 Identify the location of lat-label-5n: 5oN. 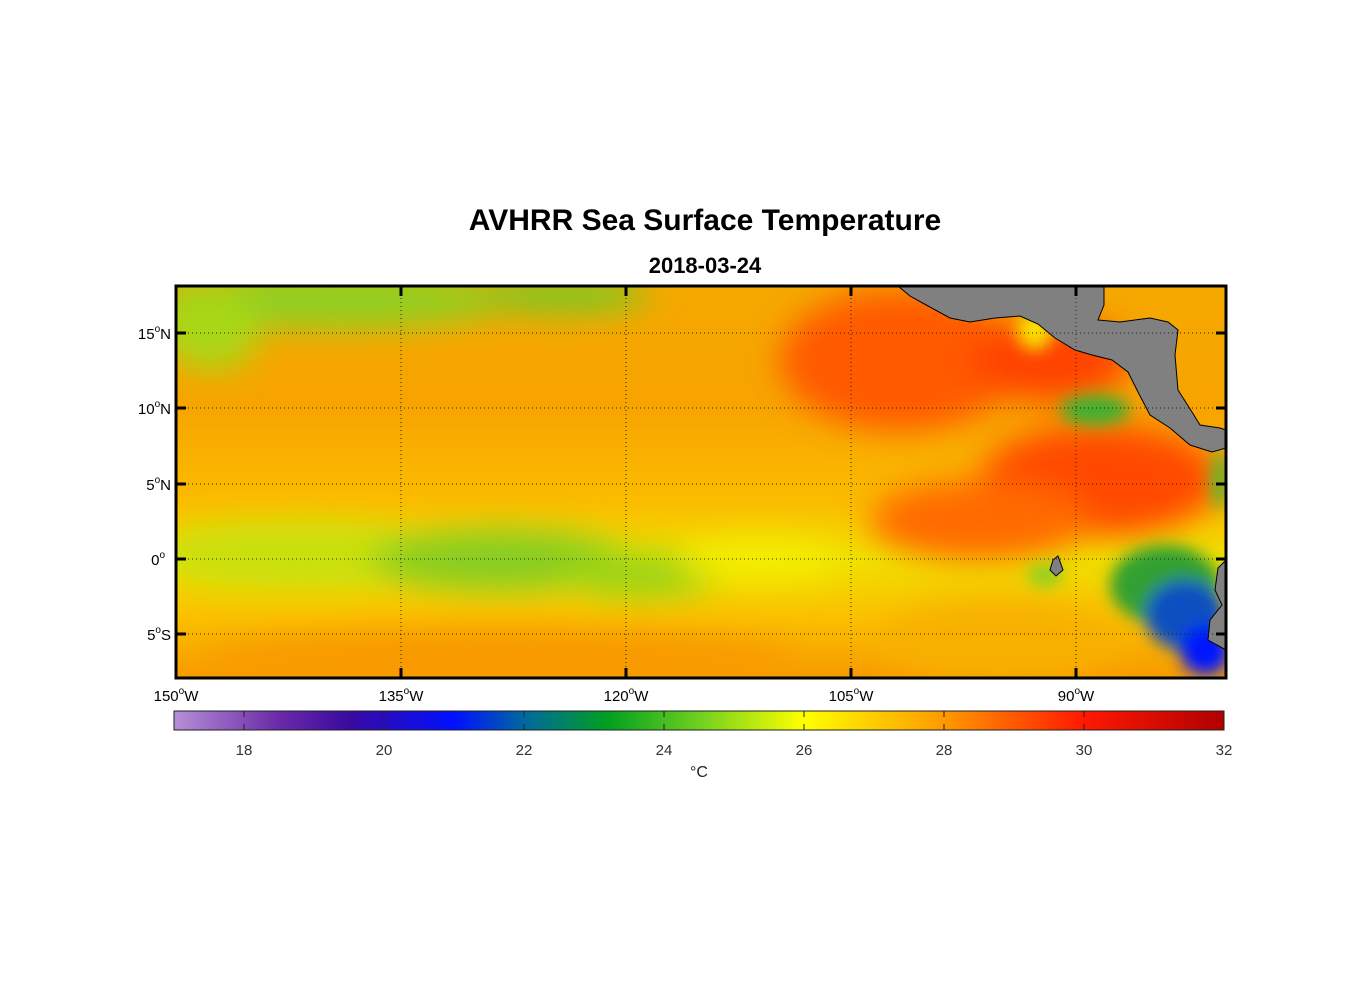
(158, 484).